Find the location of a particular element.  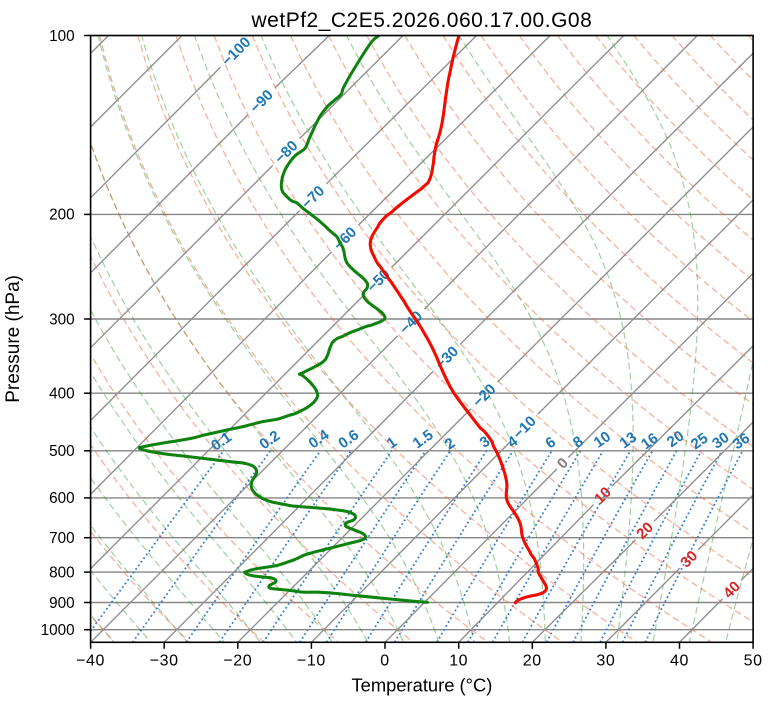

svg-text: 900 is located at coordinates (62, 603).